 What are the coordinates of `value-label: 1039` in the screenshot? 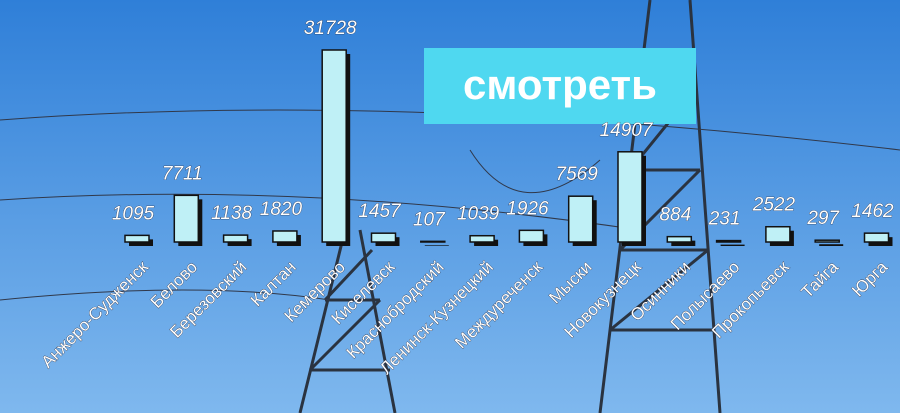 It's located at (478, 214).